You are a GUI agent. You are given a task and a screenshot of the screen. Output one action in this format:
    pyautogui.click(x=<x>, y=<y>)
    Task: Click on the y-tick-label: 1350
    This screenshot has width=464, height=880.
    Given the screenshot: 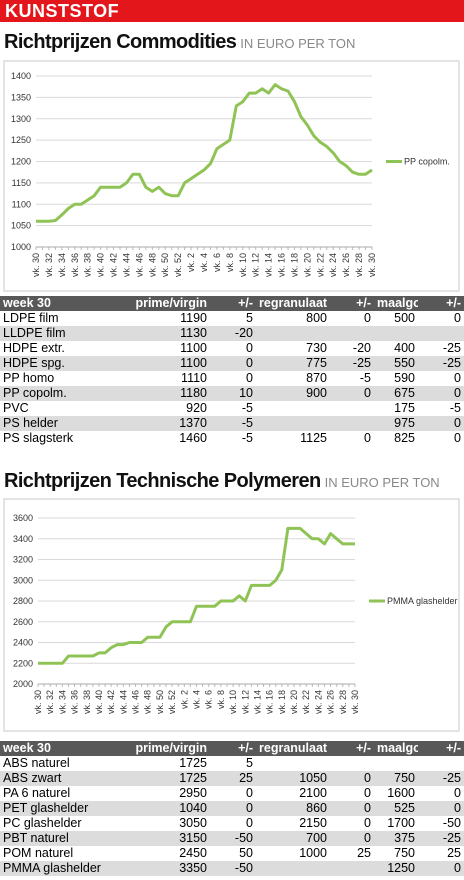 What is the action you would take?
    pyautogui.click(x=21, y=97)
    